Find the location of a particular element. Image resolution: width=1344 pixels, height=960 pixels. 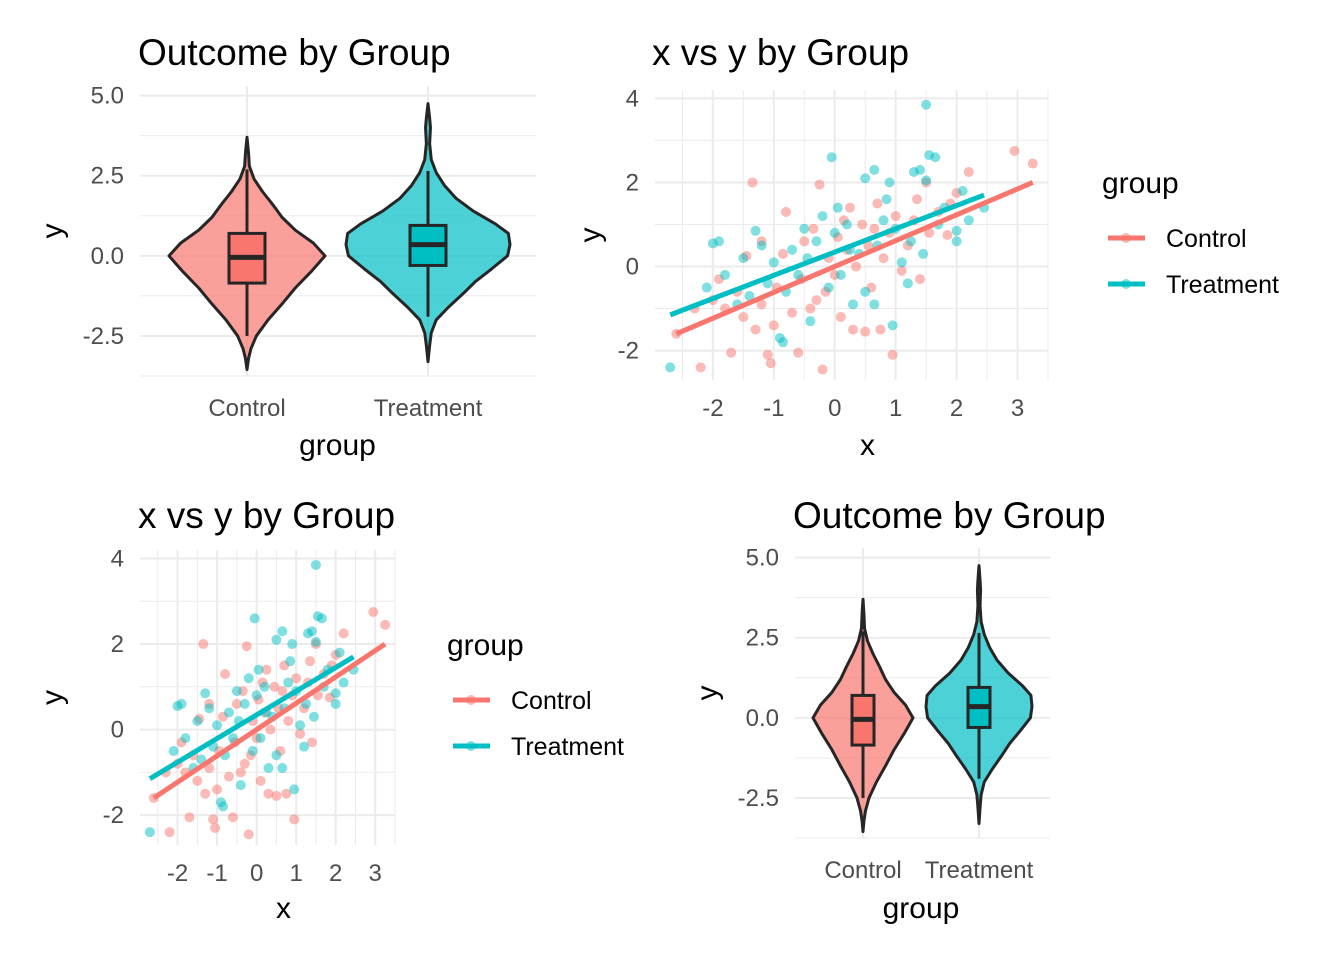

y-tick-label: 4 is located at coordinates (117, 559).